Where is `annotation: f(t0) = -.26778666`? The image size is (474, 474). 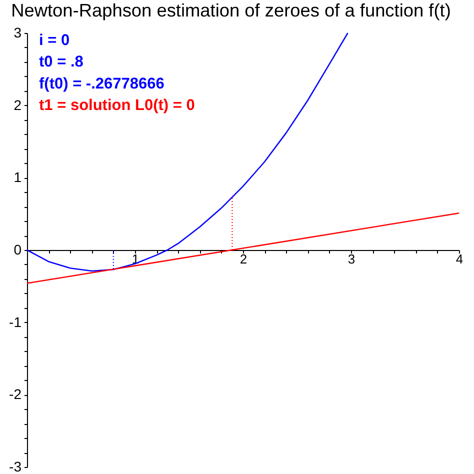 annotation: f(t0) = -.26778666 is located at coordinates (102, 83).